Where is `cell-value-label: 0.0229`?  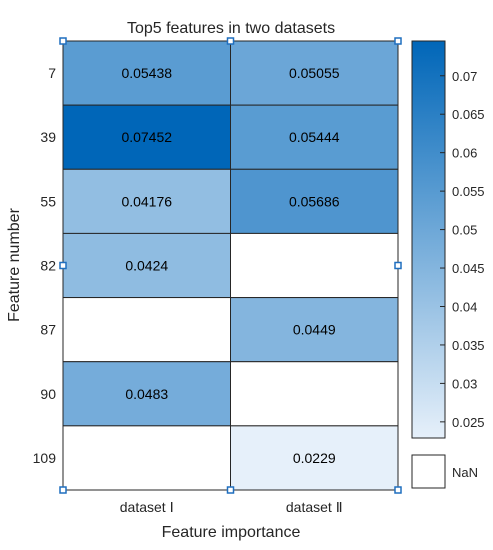 cell-value-label: 0.0229 is located at coordinates (314, 458).